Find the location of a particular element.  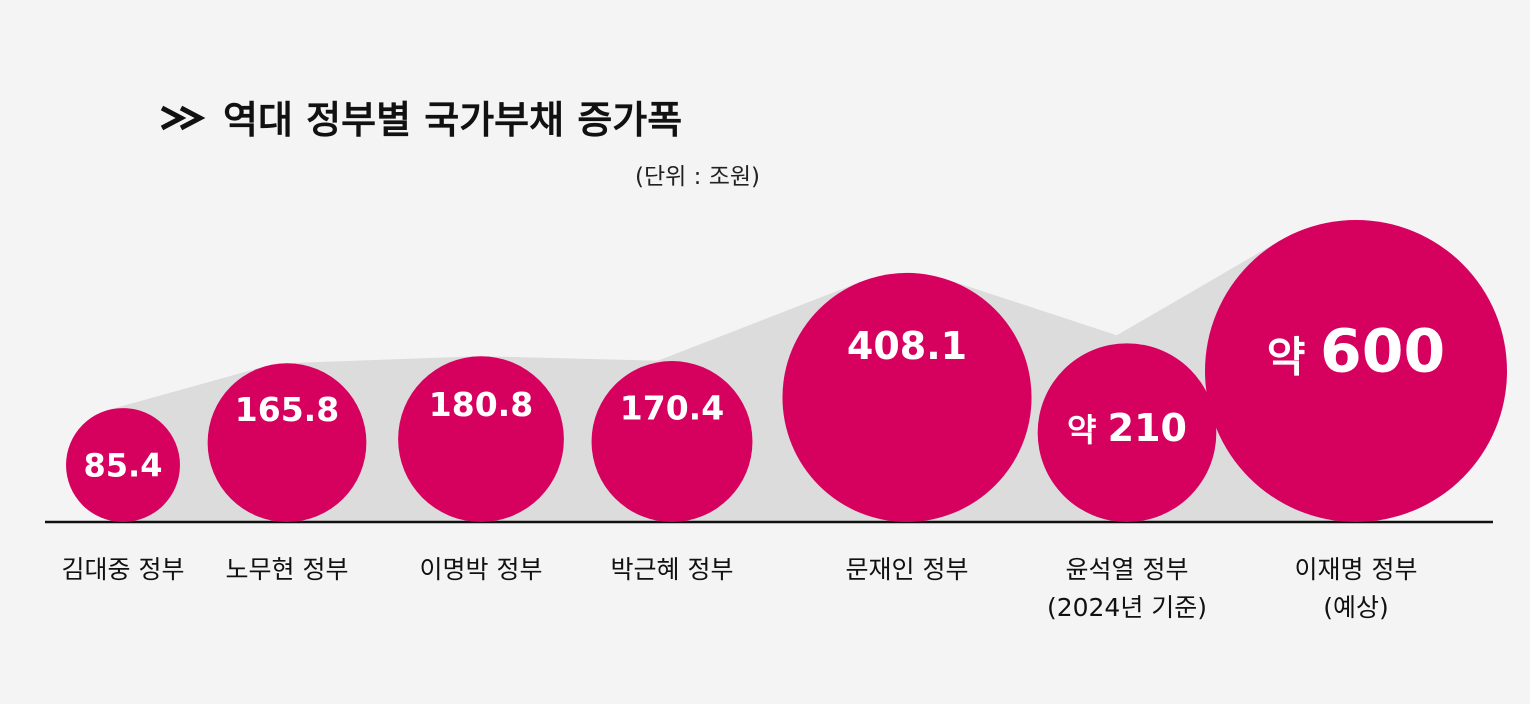

category-label-1: 김대중 정부 is located at coordinates (123, 569).